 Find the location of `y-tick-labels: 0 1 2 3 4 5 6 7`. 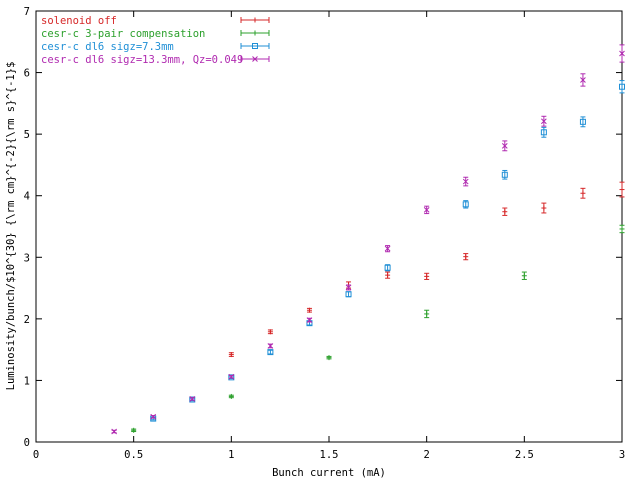

y-tick-labels: 0 1 2 3 4 5 6 7 is located at coordinates (27, 227).